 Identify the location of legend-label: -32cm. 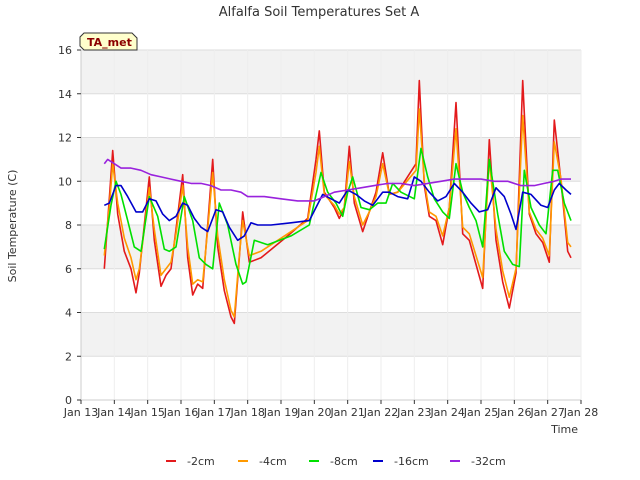
(488, 461).